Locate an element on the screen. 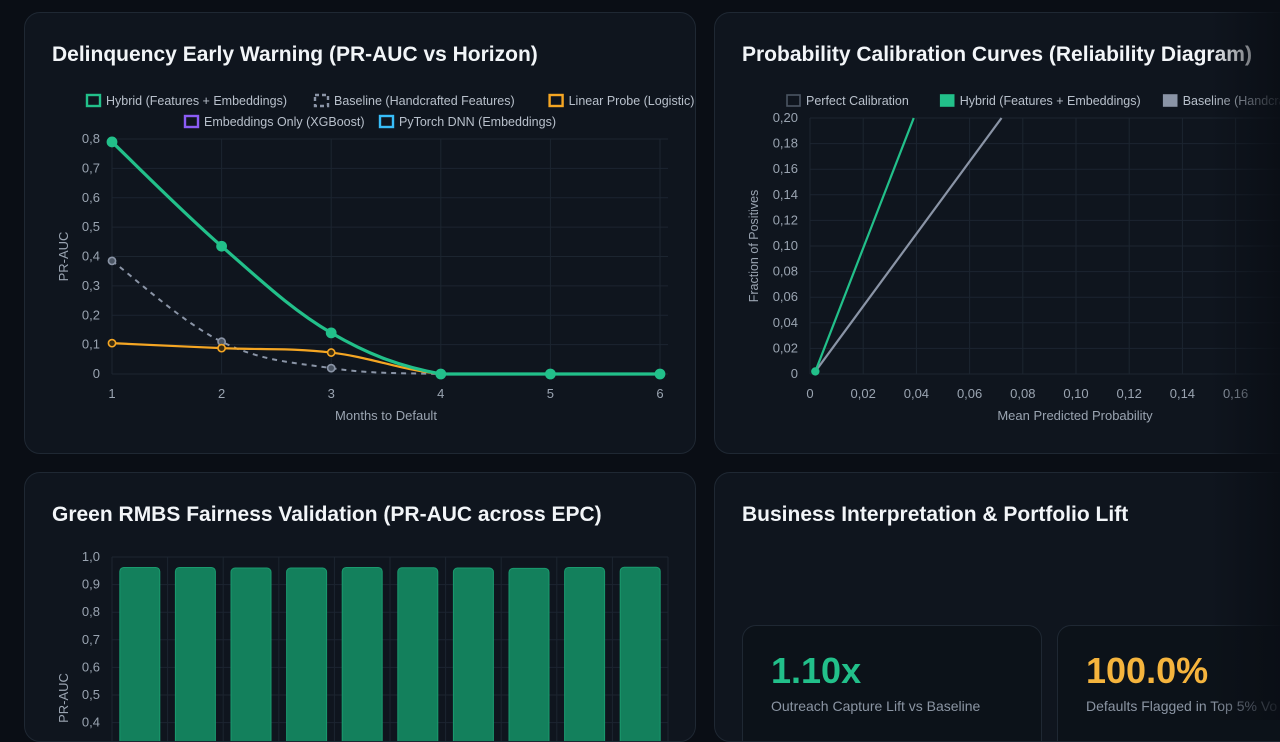 The height and width of the screenshot is (742, 1280). kpi-card-lift: 1.10x Outreach Capture Lift vs Baseline is located at coordinates (892, 683).